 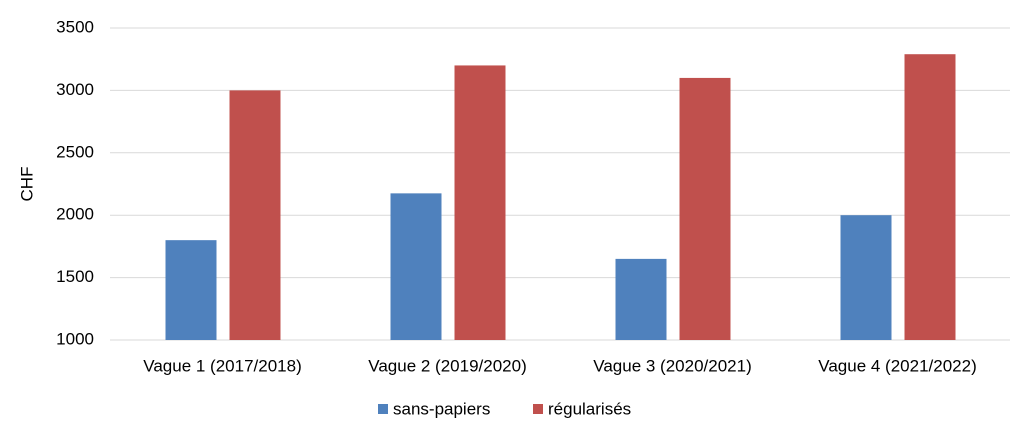 What do you see at coordinates (897, 365) in the screenshot?
I see `x-tick-label: Vague 4 (2021/2022)` at bounding box center [897, 365].